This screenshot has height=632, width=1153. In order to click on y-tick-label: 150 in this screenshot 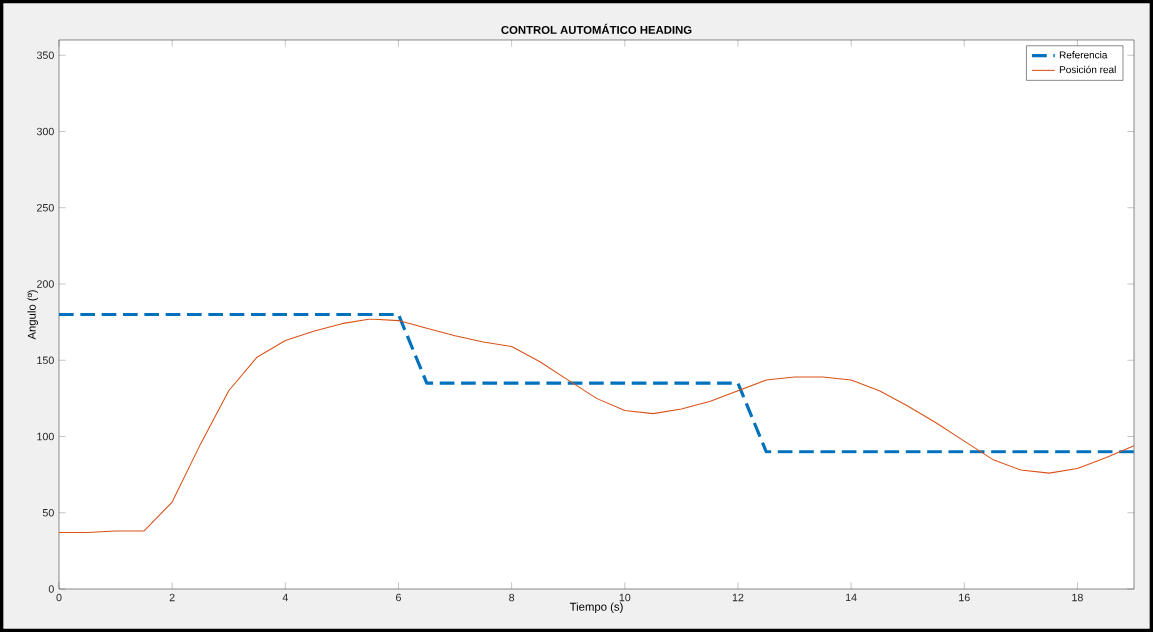, I will do `click(45, 360)`.